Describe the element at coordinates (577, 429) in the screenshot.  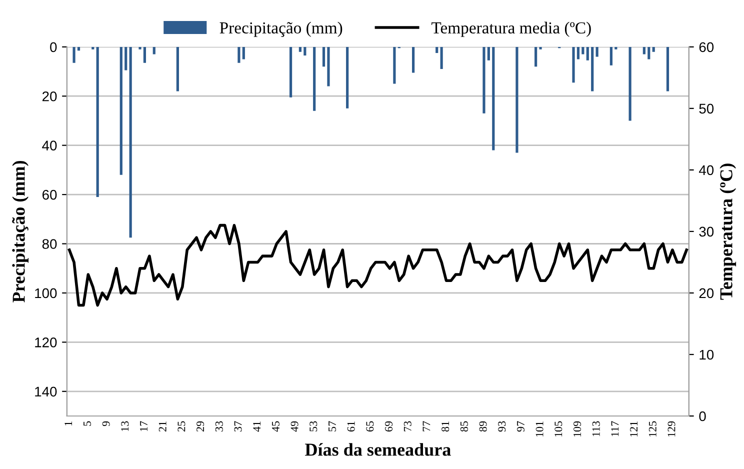
I see `x-tick-label: 109` at that location.